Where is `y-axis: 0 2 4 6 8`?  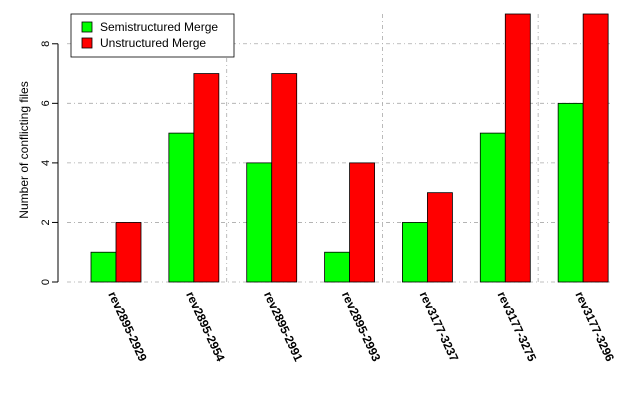
y-axis: 0 2 4 6 8 is located at coordinates (49, 163).